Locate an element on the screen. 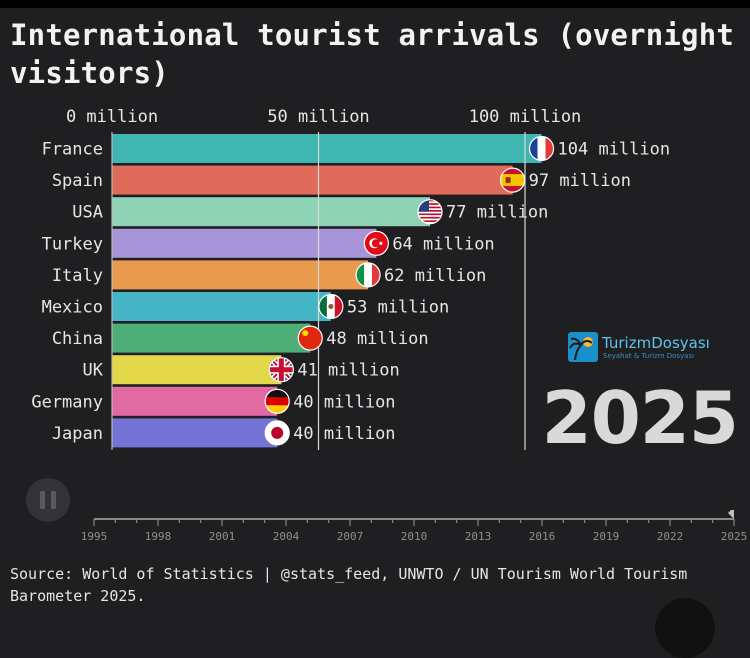 The height and width of the screenshot is (658, 750). bar-spain is located at coordinates (312, 180).